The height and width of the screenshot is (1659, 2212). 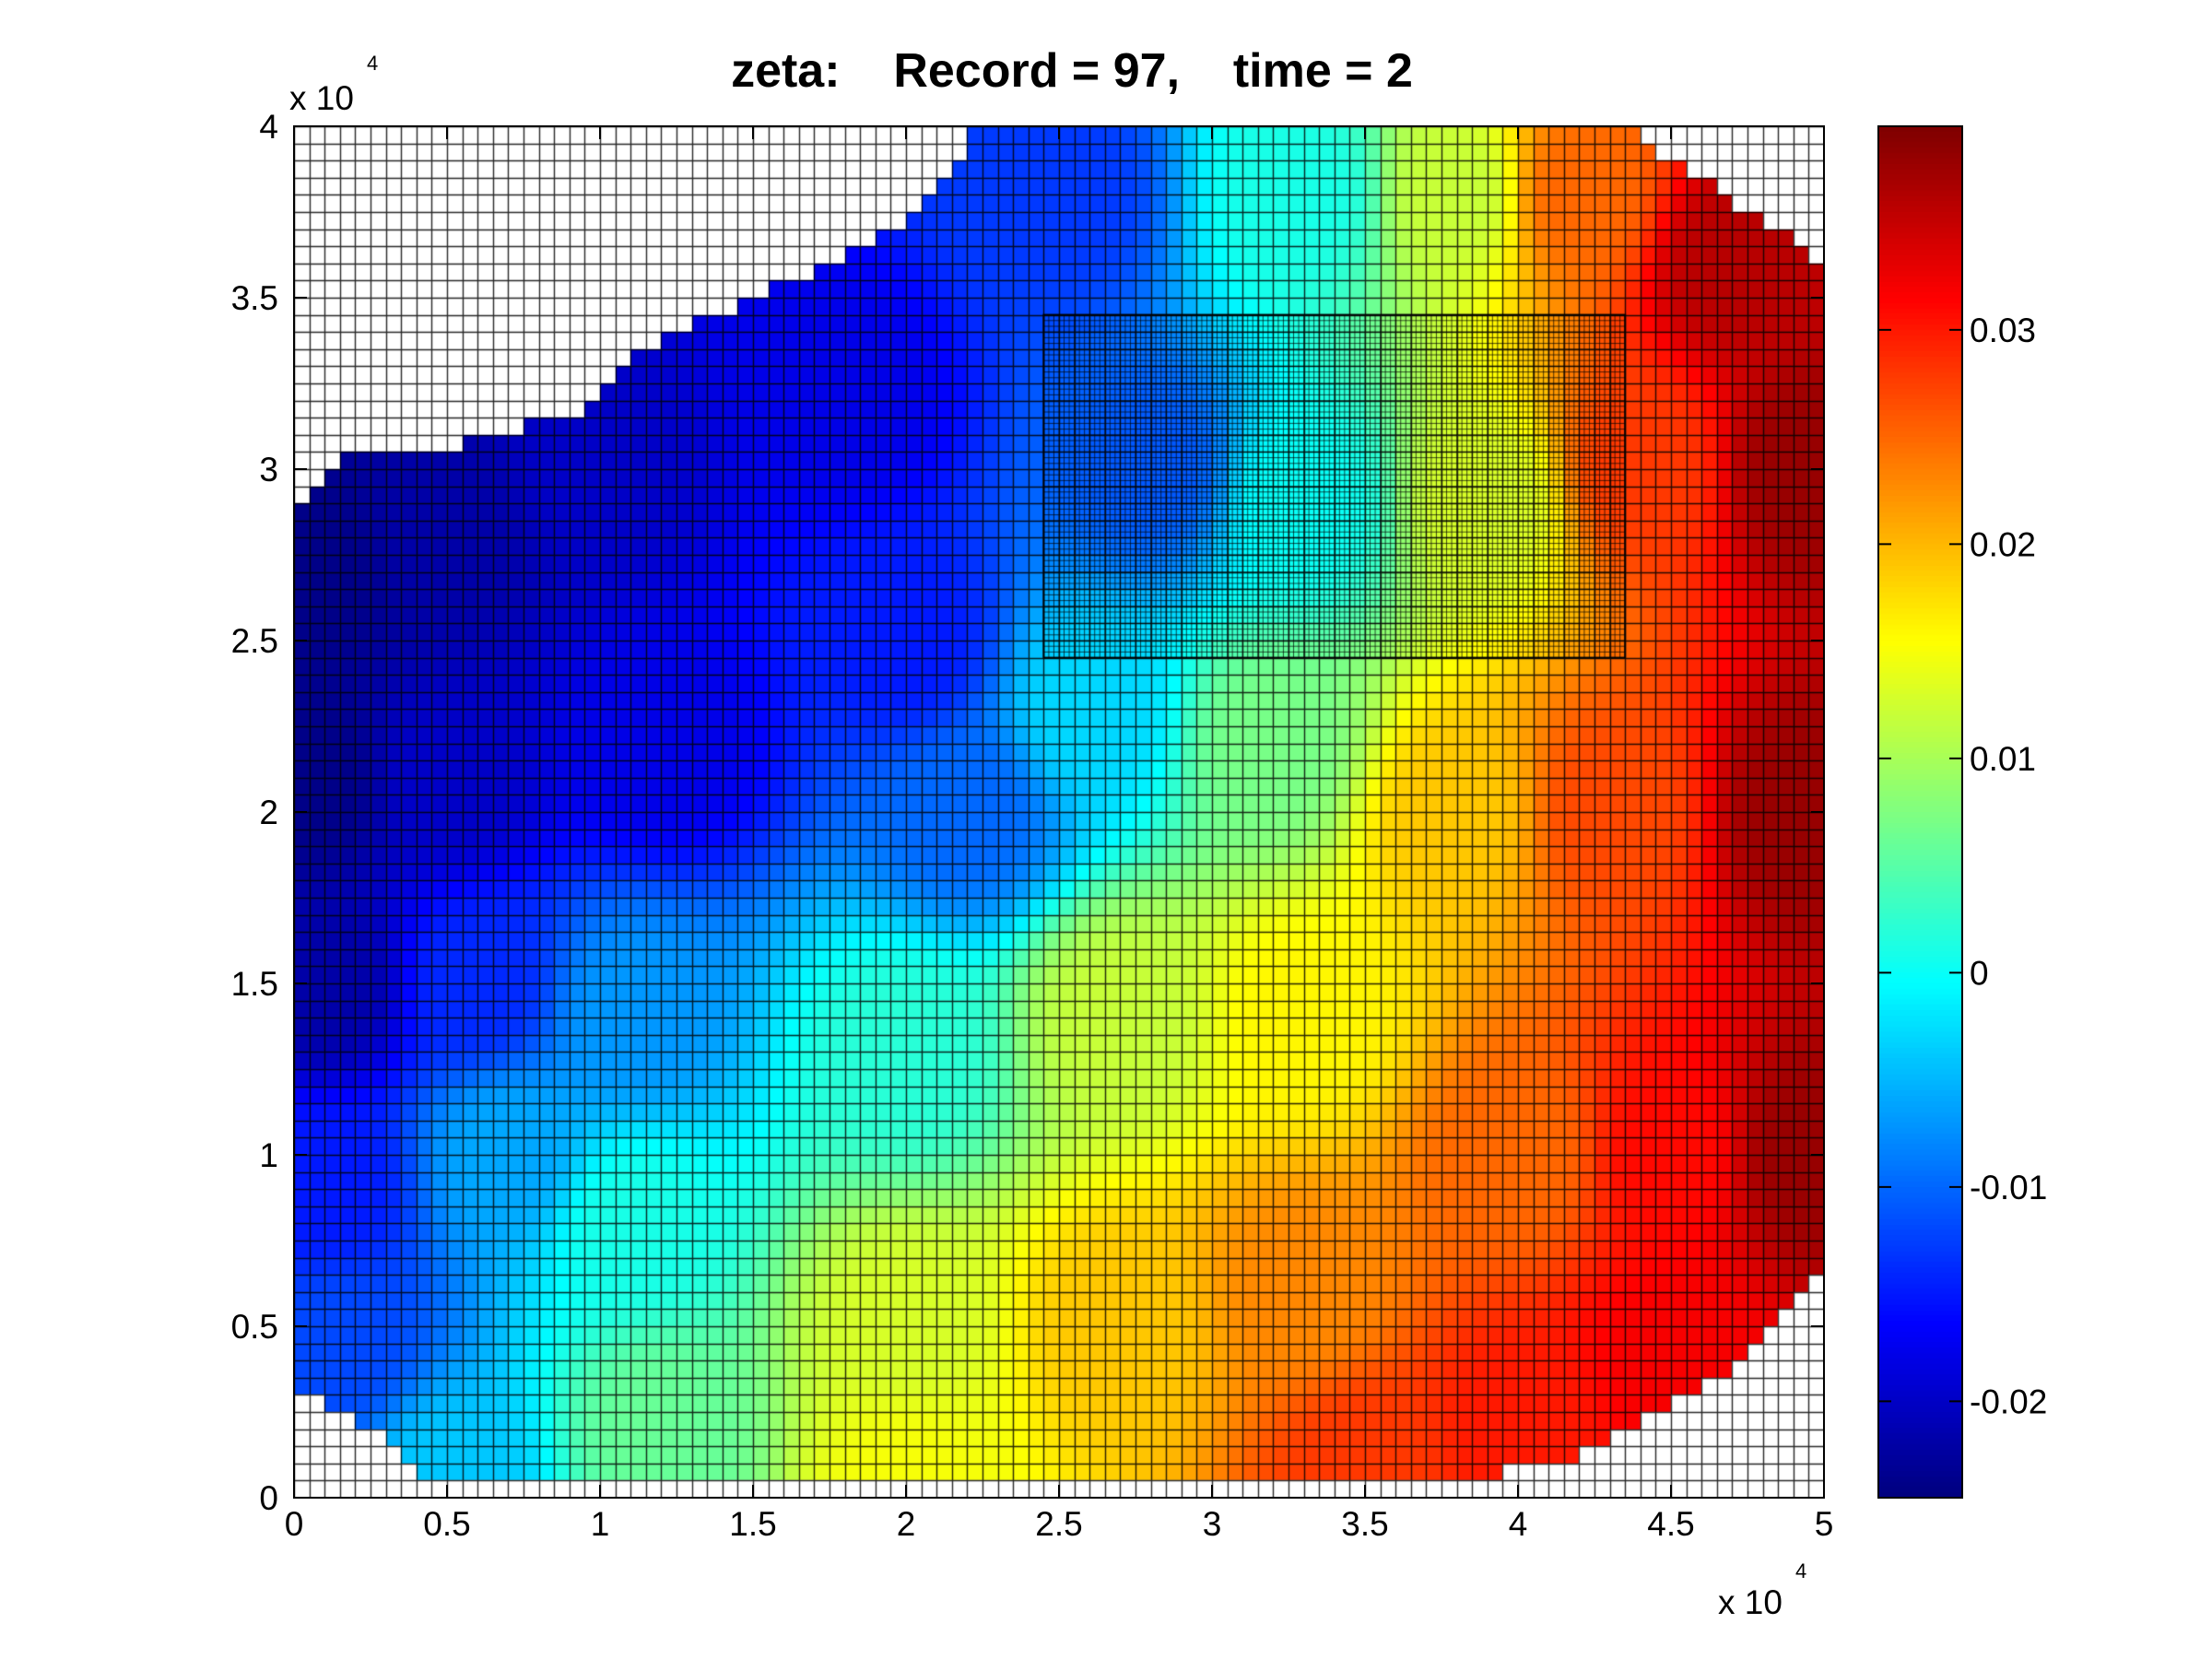 I want to click on x-tick-label: 4, so click(x=1518, y=1524).